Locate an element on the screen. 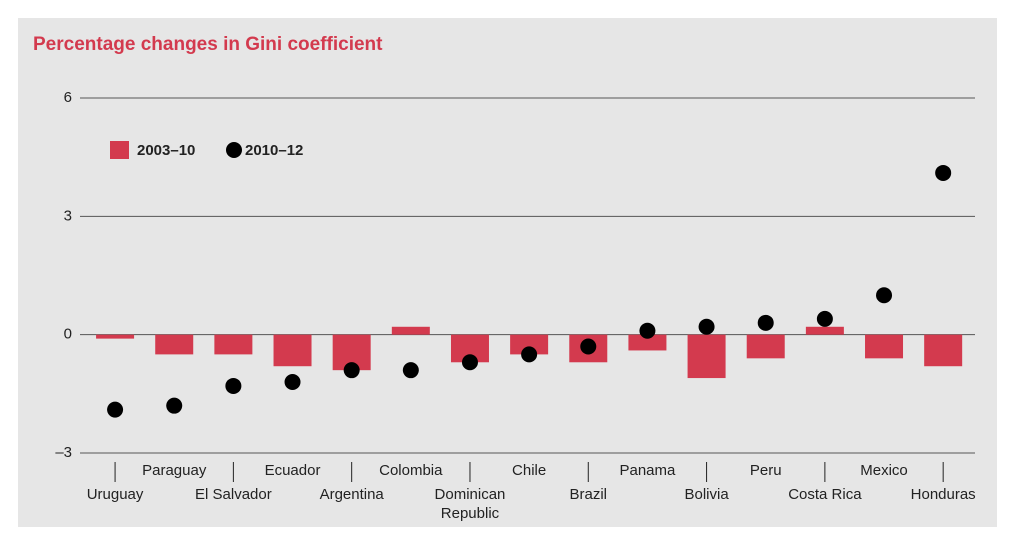 The width and height of the screenshot is (1015, 547). y-tick-label: 3 is located at coordinates (68, 215).